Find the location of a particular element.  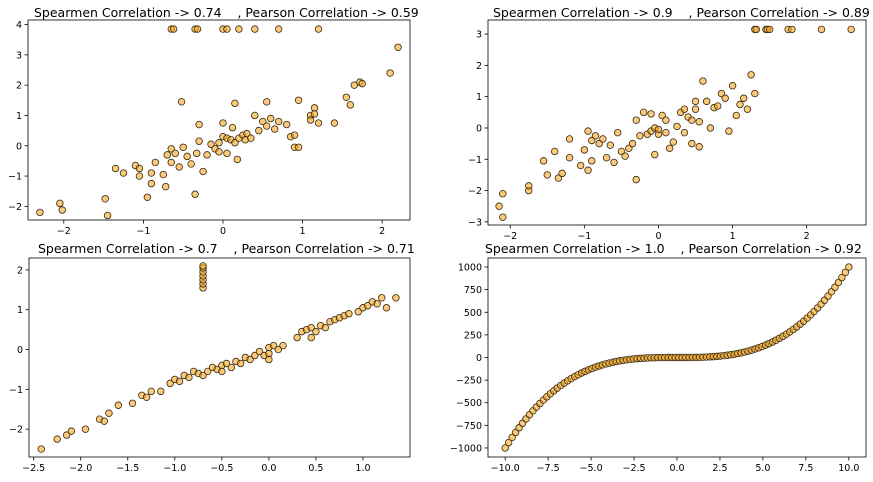

y-tick-label: −2 is located at coordinates (16, 430).